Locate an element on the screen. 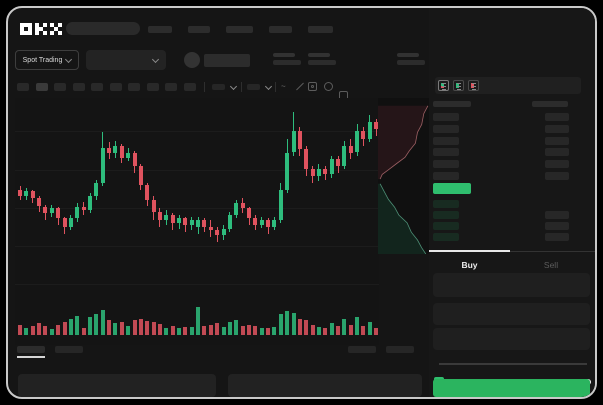 The height and width of the screenshot is (405, 603). gridline is located at coordinates (197, 284).